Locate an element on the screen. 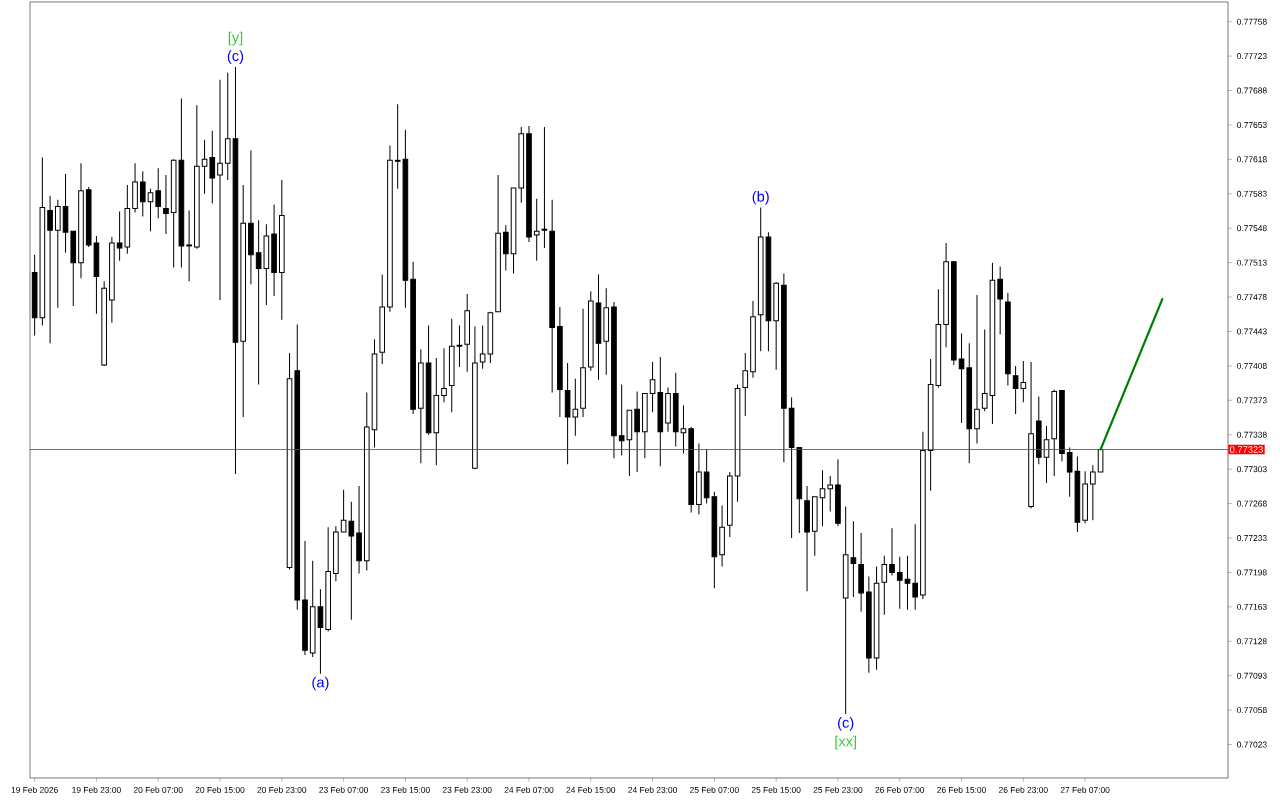 This screenshot has height=800, width=1280. y-tick-label: 0.77198 is located at coordinates (1252, 572).